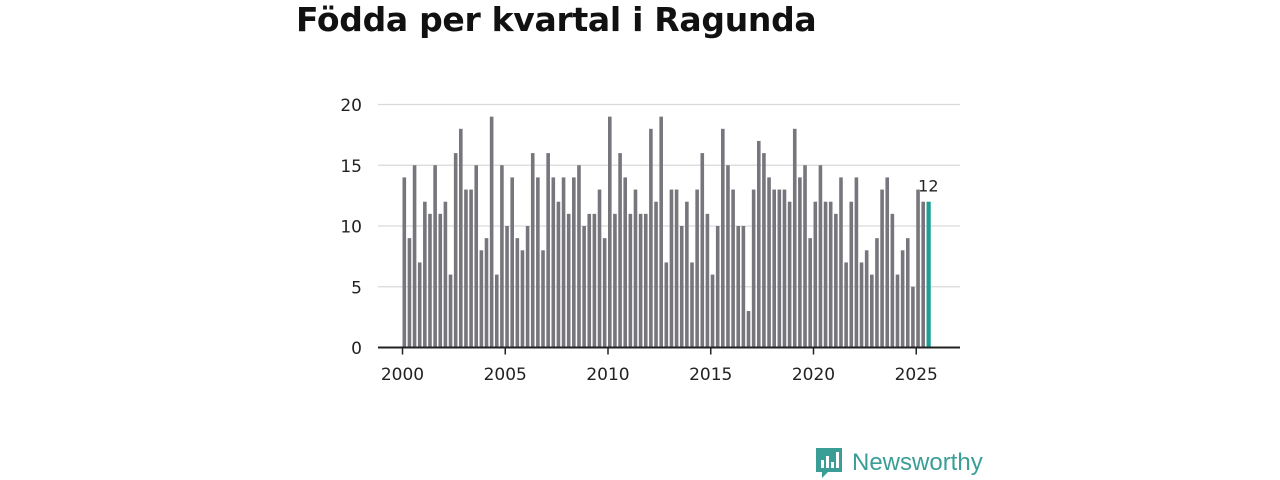  I want to click on y-tick-label: 10, so click(351, 228).